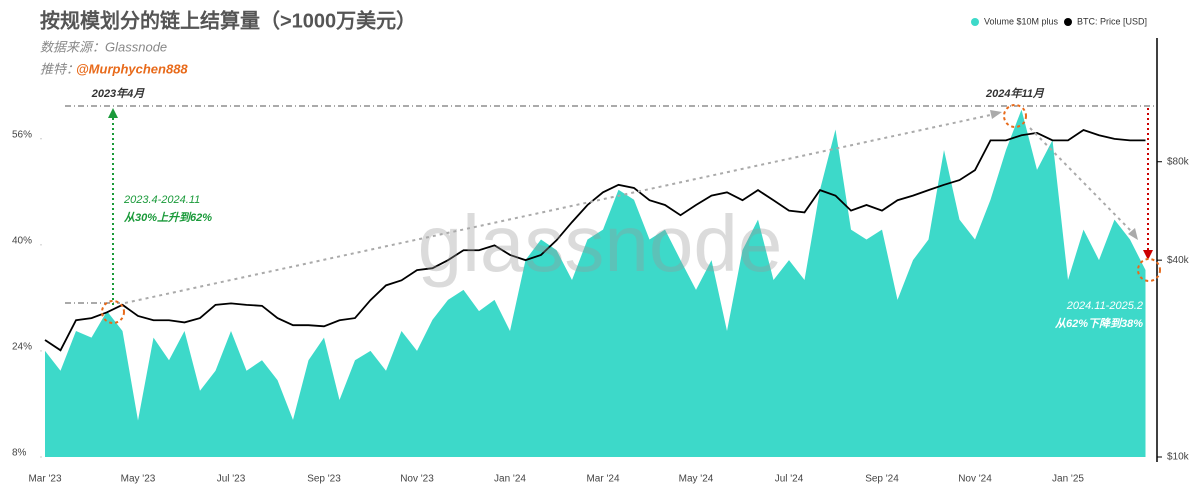  I want to click on y2-tick-label: $80k, so click(1178, 161).